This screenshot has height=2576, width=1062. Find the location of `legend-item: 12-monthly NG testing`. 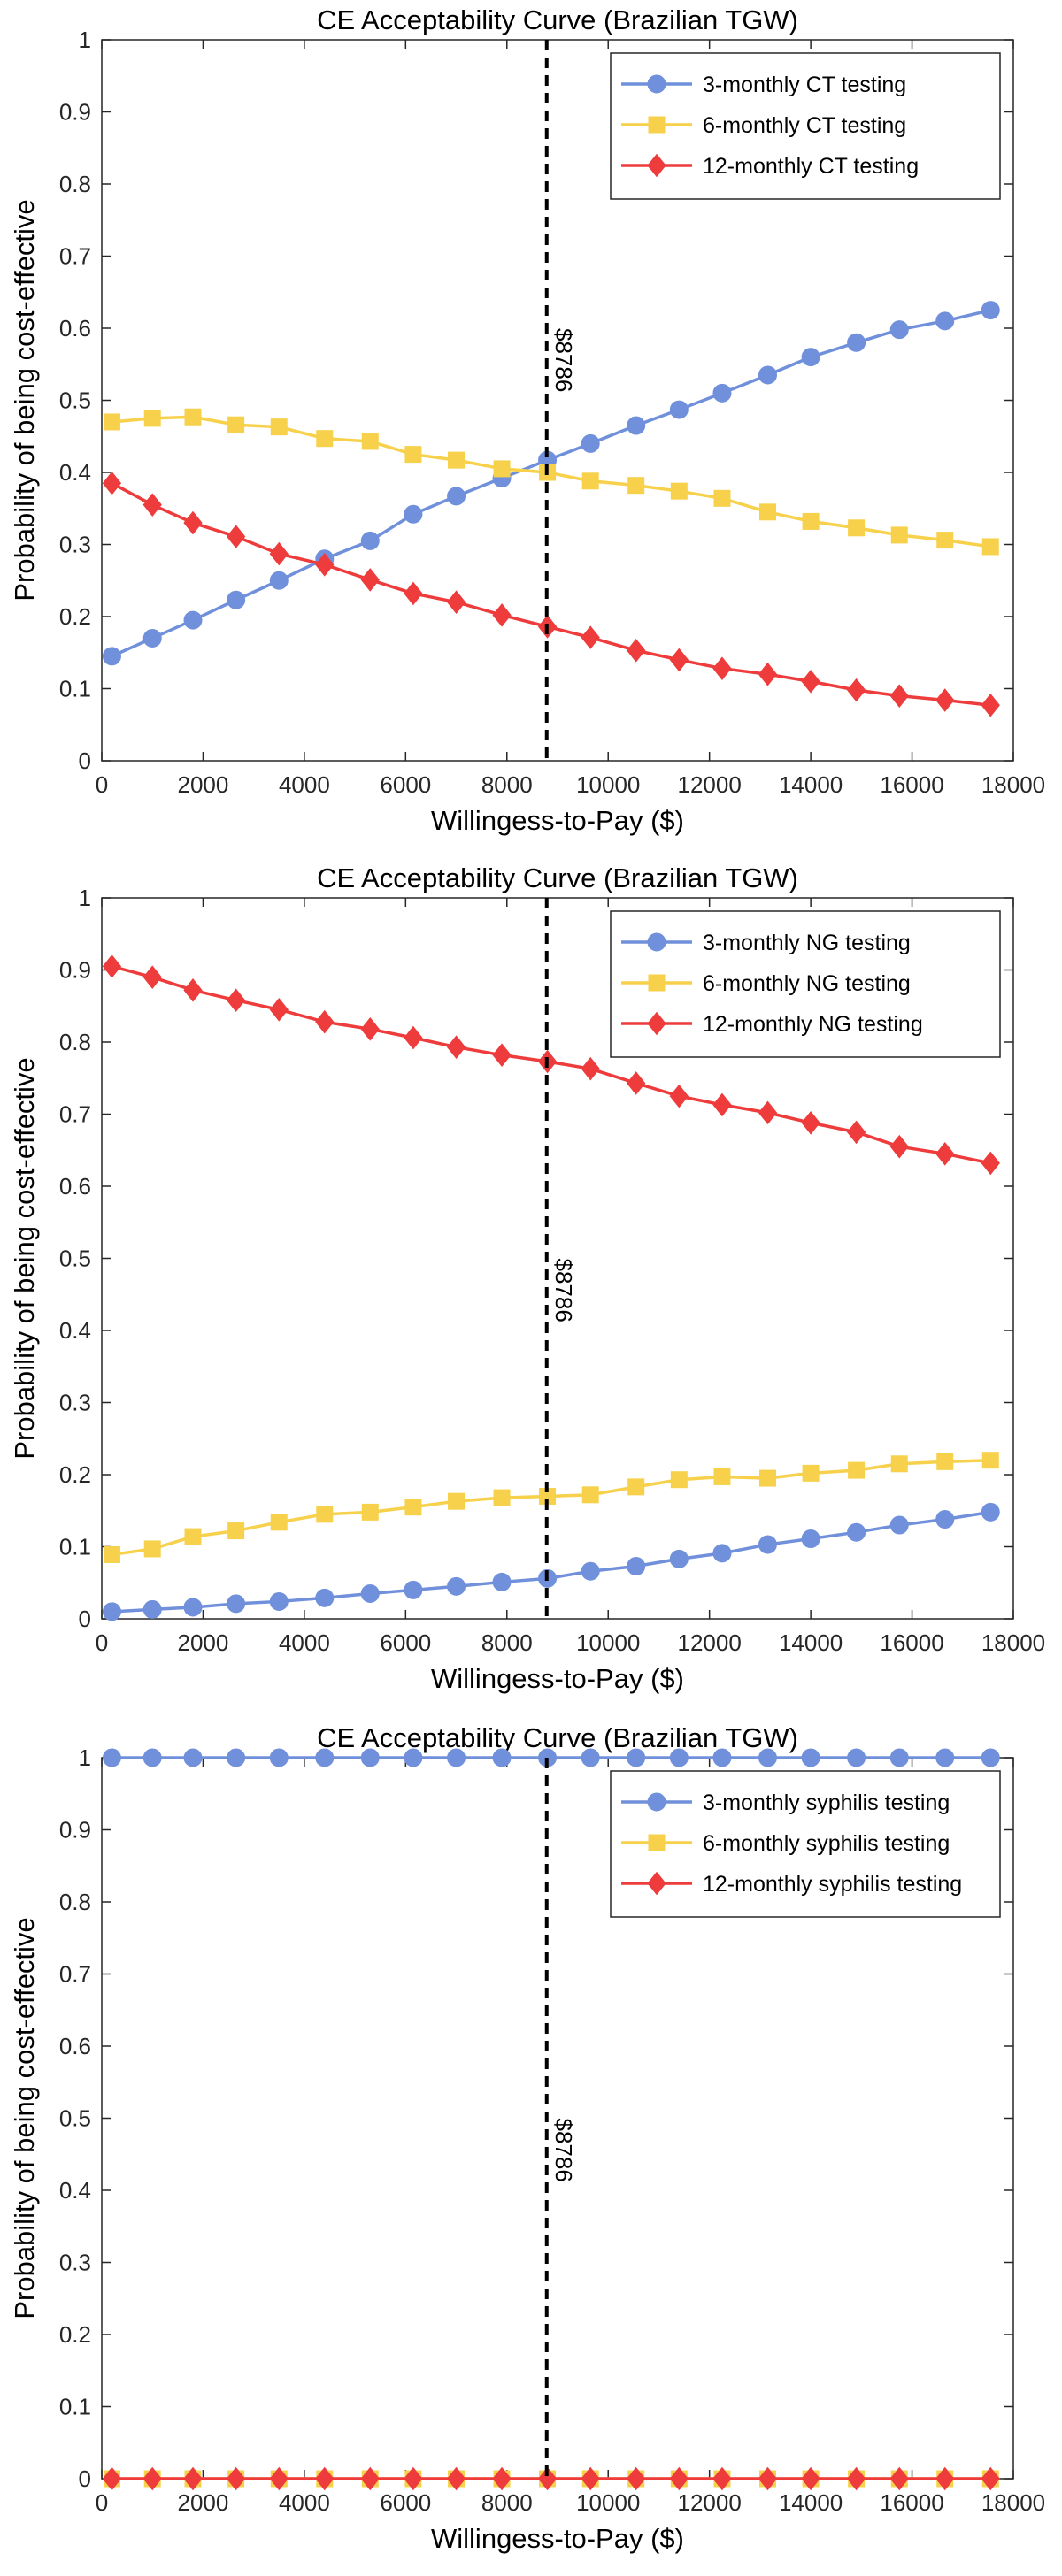

legend-item: 12-monthly NG testing is located at coordinates (772, 1024).